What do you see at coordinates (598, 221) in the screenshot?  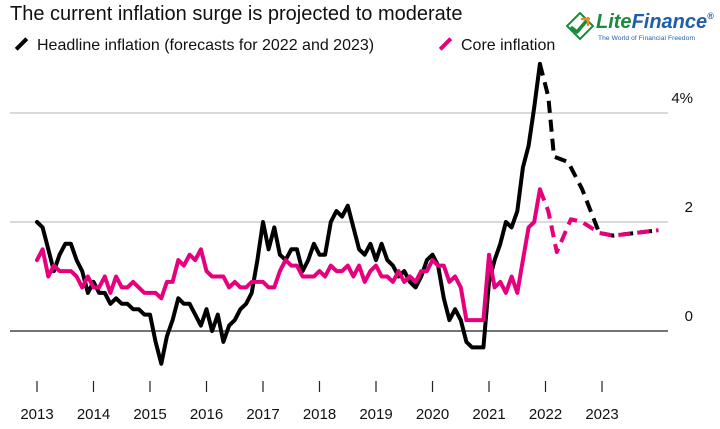 I see `series-forecast-core` at bounding box center [598, 221].